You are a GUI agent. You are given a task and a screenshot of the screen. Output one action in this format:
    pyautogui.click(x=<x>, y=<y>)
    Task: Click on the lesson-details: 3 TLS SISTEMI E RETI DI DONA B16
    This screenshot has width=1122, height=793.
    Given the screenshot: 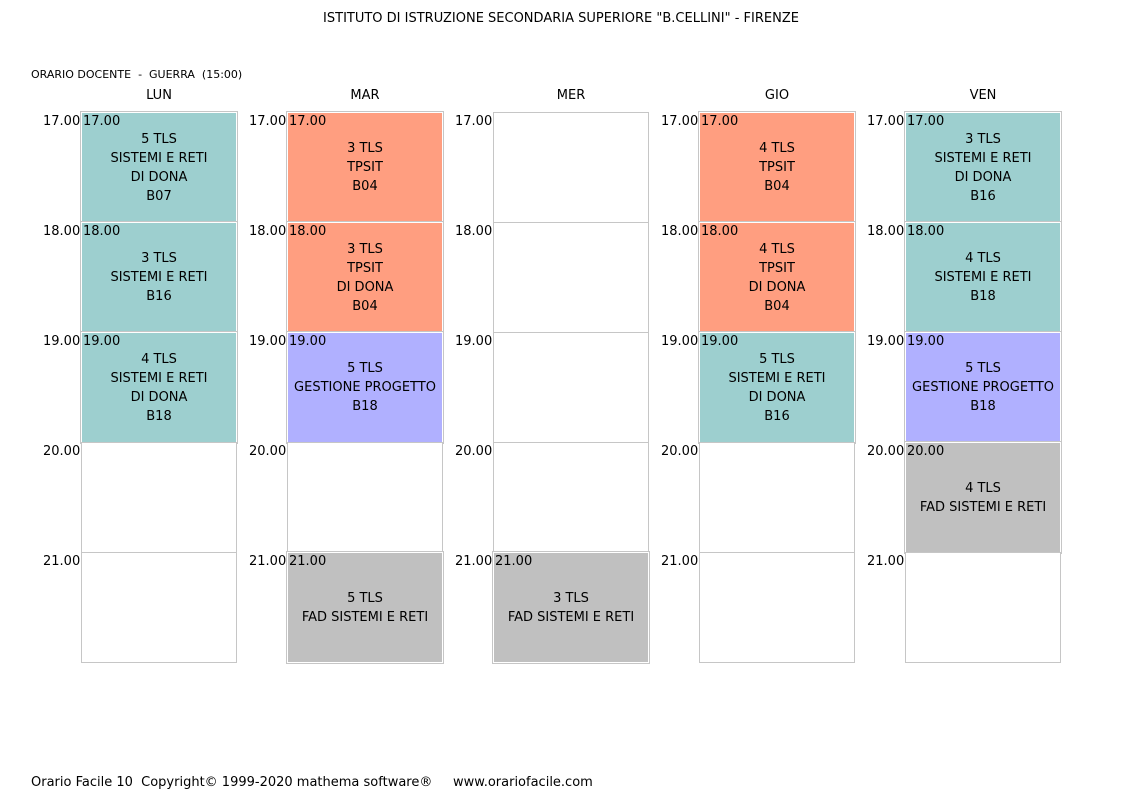 What is the action you would take?
    pyautogui.click(x=983, y=167)
    